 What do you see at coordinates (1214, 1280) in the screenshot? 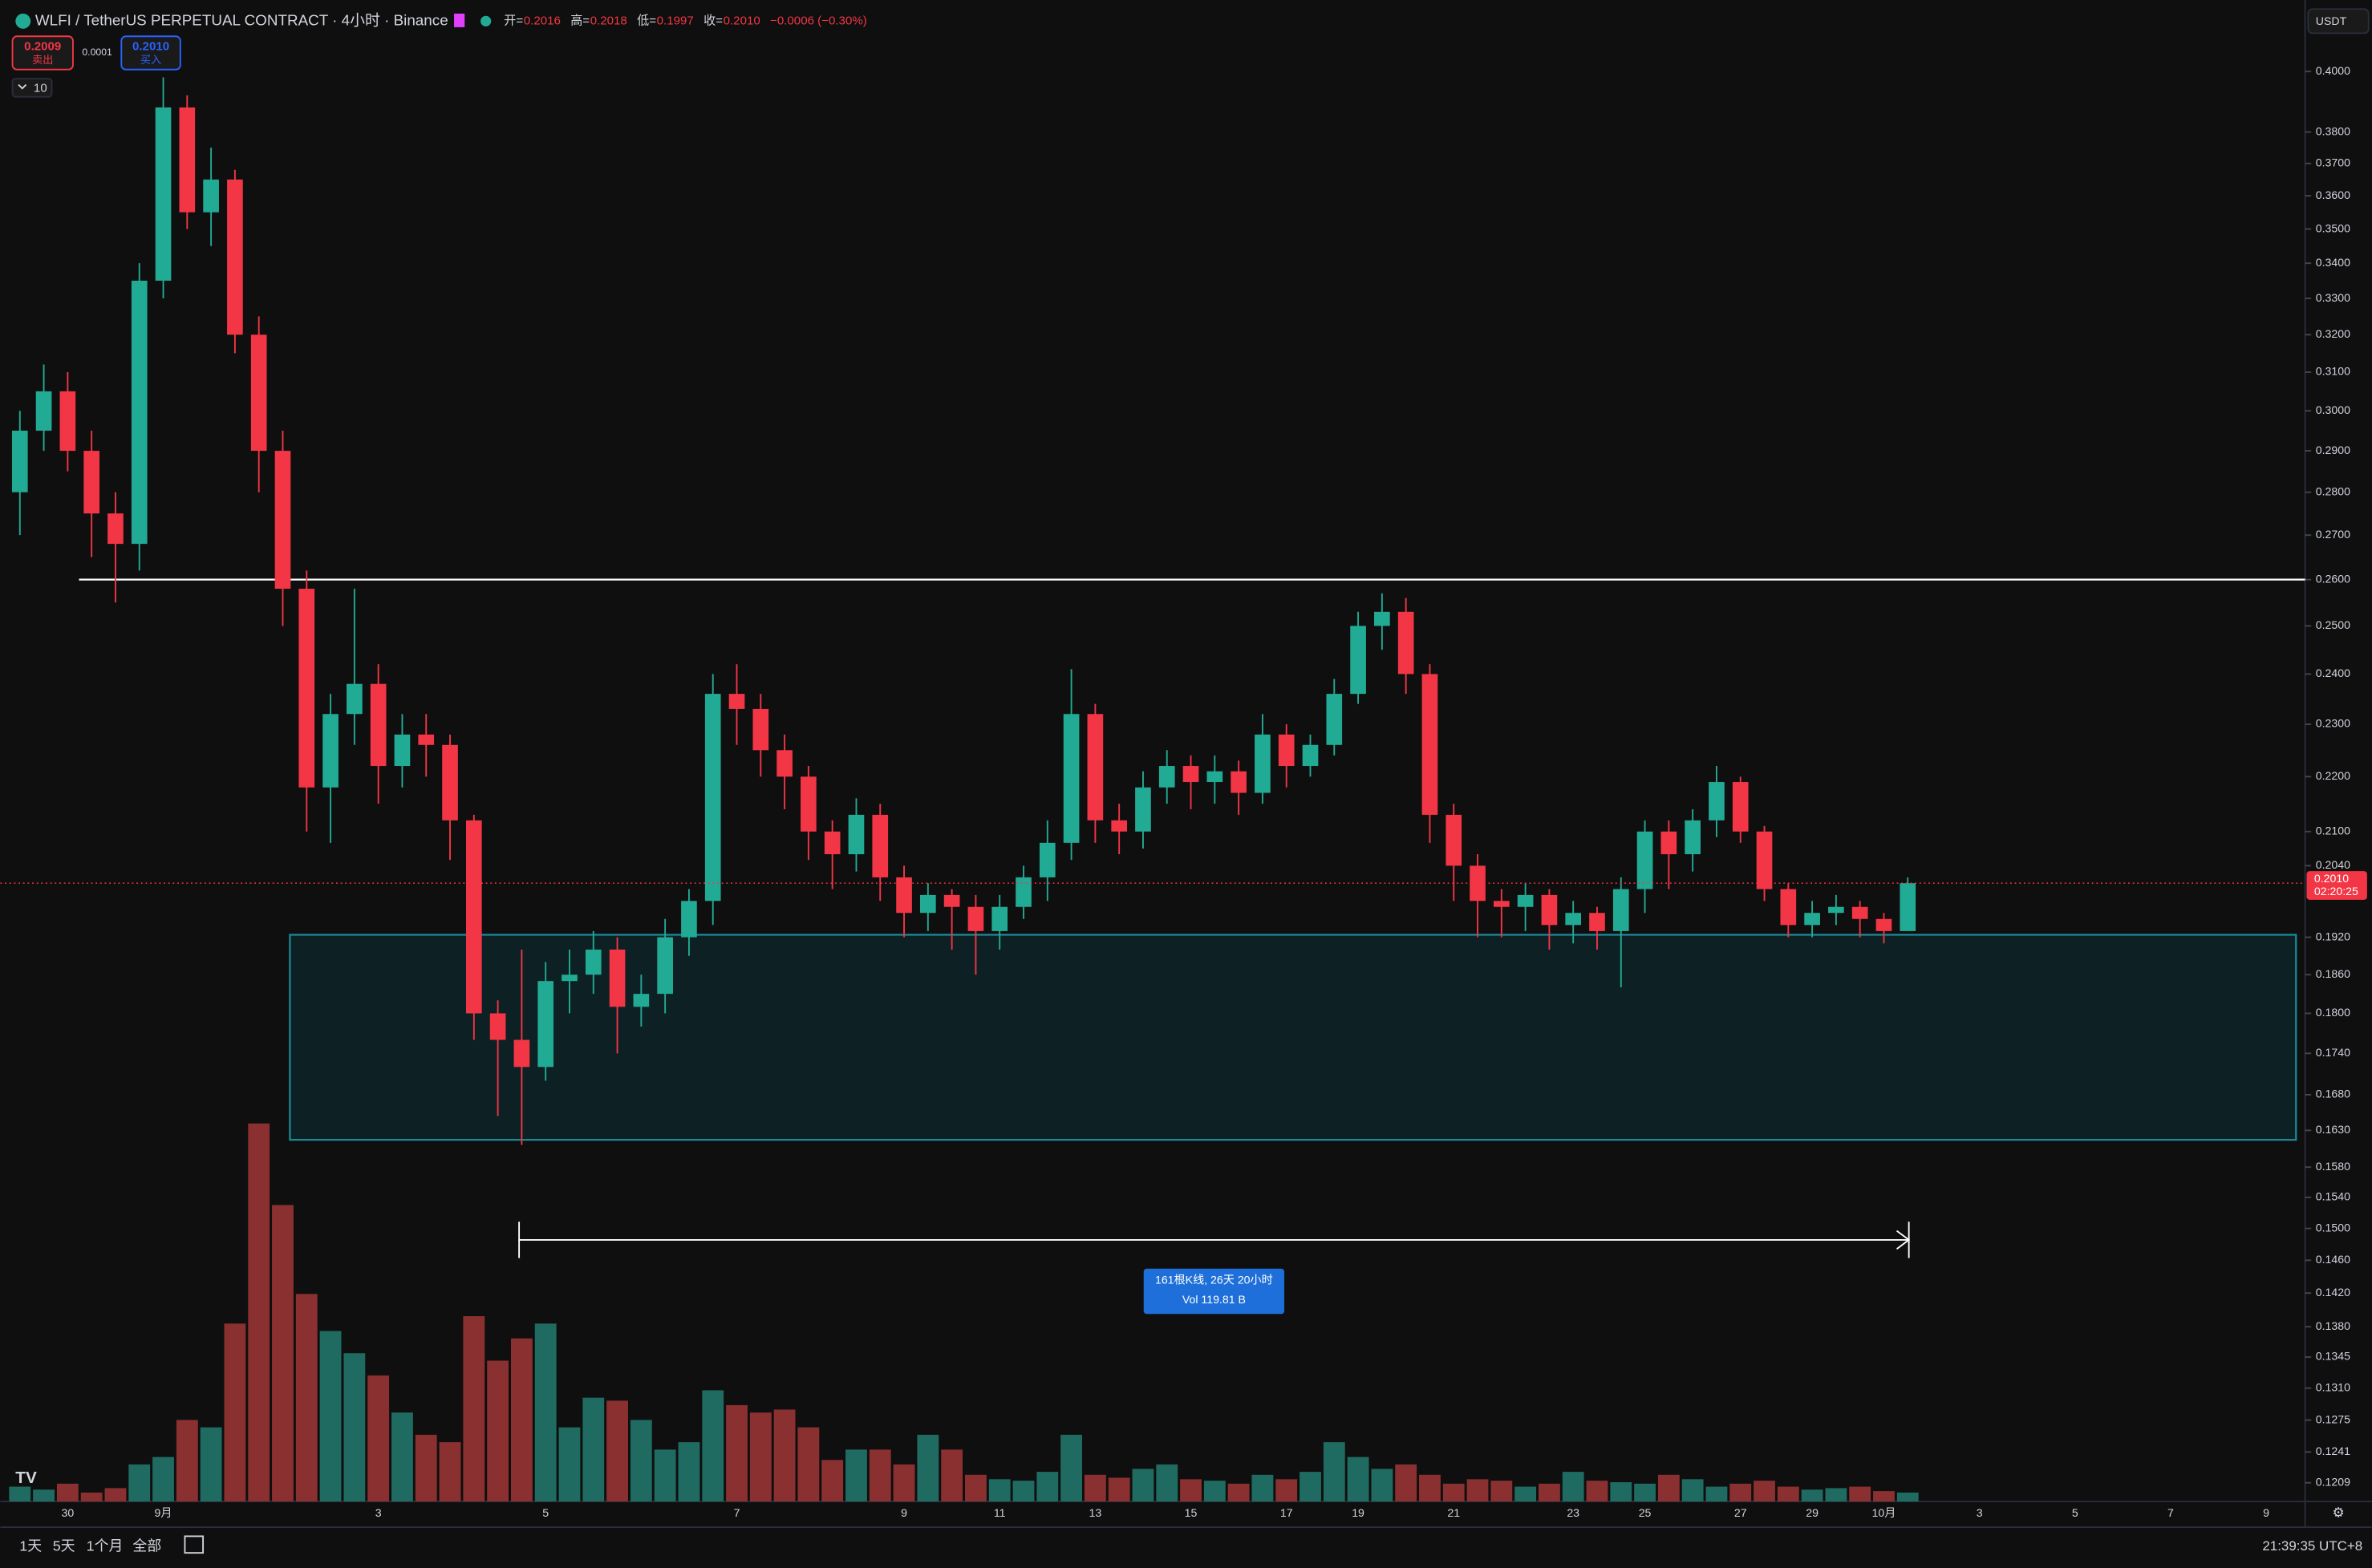
I see `measure-label: 161根K线, 26天 20小时` at bounding box center [1214, 1280].